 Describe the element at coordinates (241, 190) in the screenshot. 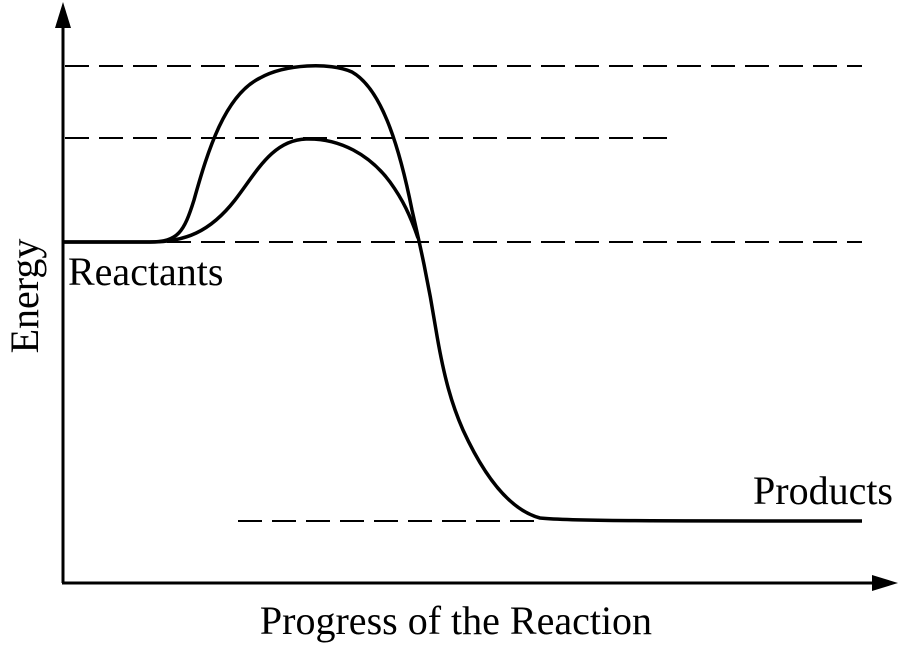

I see `catalyzed-energy-curve` at that location.